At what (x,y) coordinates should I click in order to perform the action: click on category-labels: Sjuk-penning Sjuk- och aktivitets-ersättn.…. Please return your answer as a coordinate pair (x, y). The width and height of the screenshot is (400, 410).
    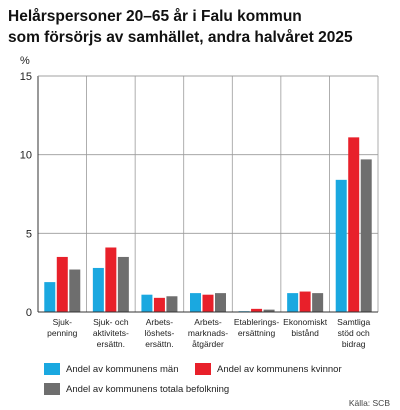
    Looking at the image, I should click on (208, 333).